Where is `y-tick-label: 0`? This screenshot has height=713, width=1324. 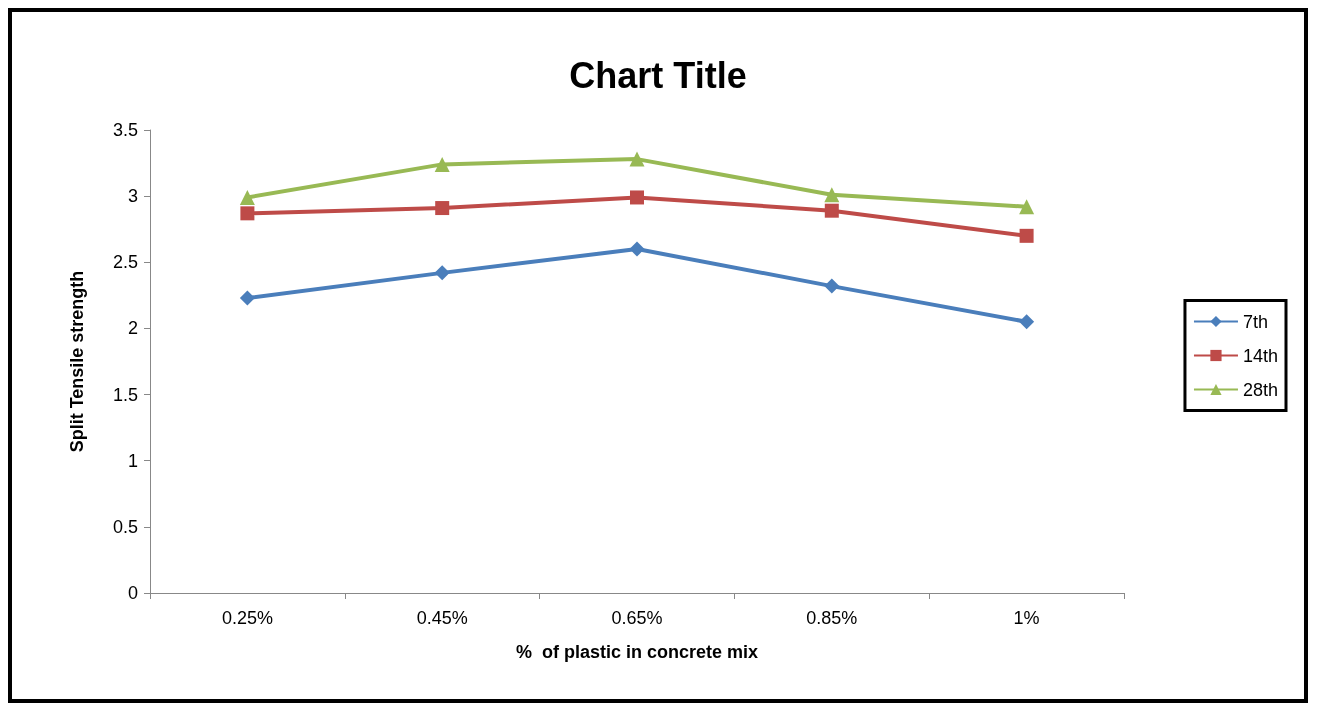 y-tick-label: 0 is located at coordinates (132, 593).